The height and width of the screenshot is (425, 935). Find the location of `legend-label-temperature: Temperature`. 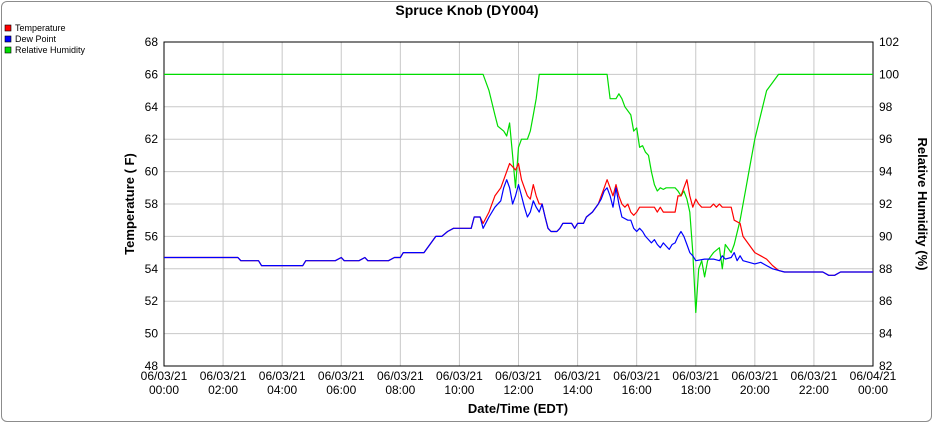

legend-label-temperature: Temperature is located at coordinates (40, 28).